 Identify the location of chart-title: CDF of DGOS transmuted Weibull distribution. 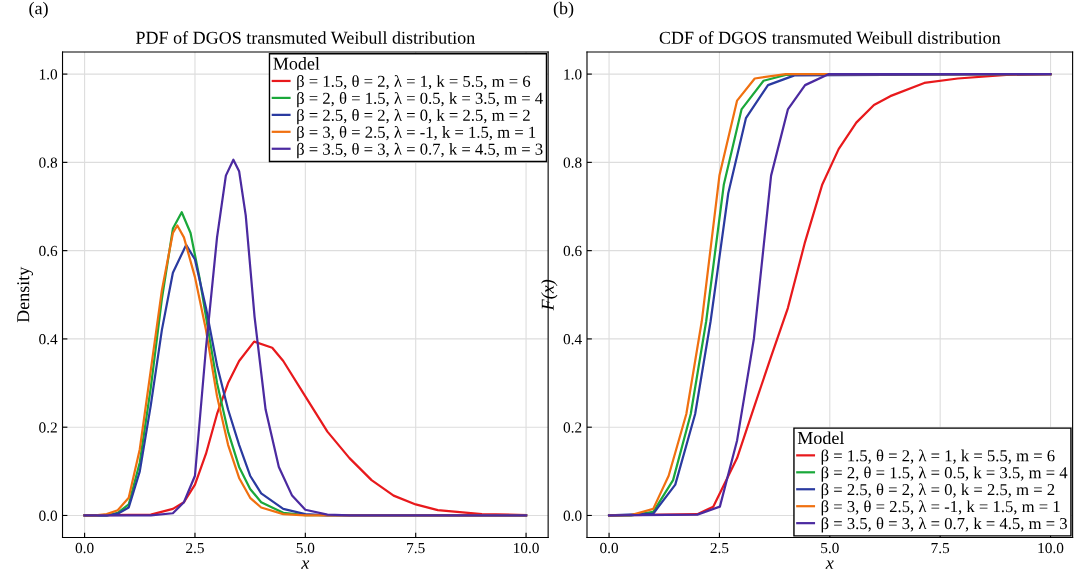
(830, 37).